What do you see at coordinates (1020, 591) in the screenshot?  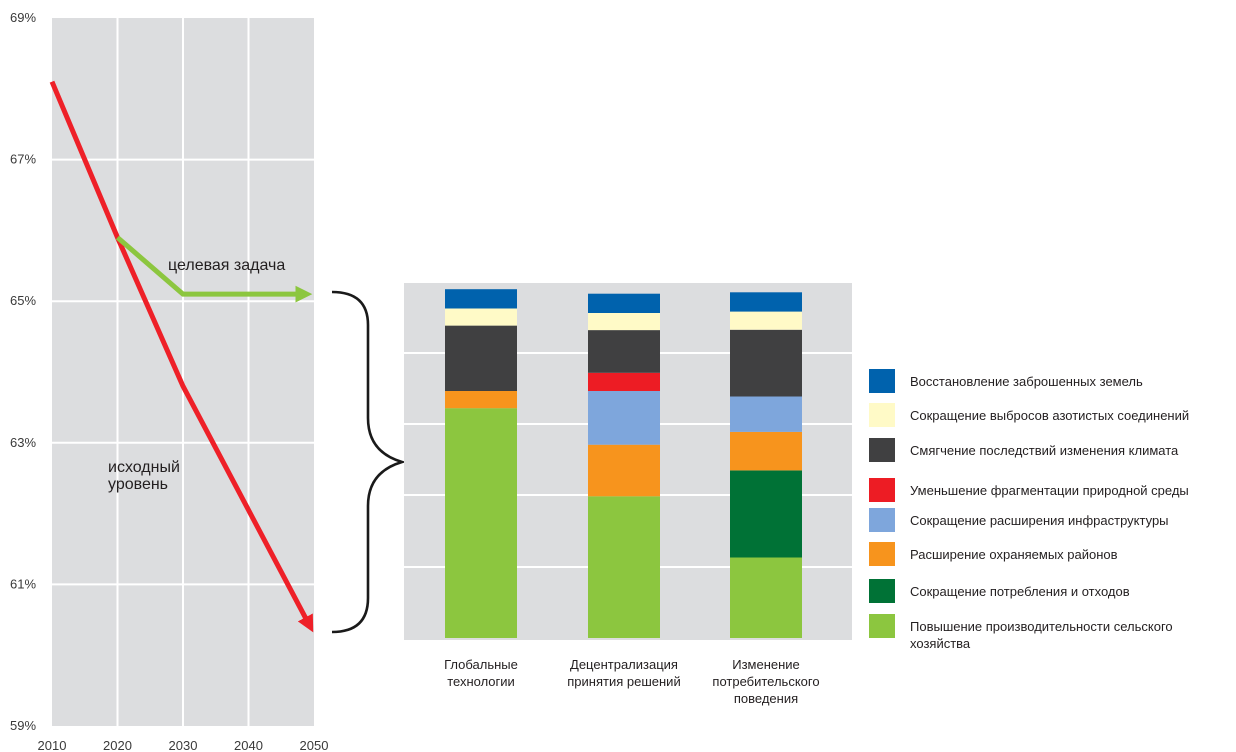 I see `legend-label: Сокращение потребления и отходов` at bounding box center [1020, 591].